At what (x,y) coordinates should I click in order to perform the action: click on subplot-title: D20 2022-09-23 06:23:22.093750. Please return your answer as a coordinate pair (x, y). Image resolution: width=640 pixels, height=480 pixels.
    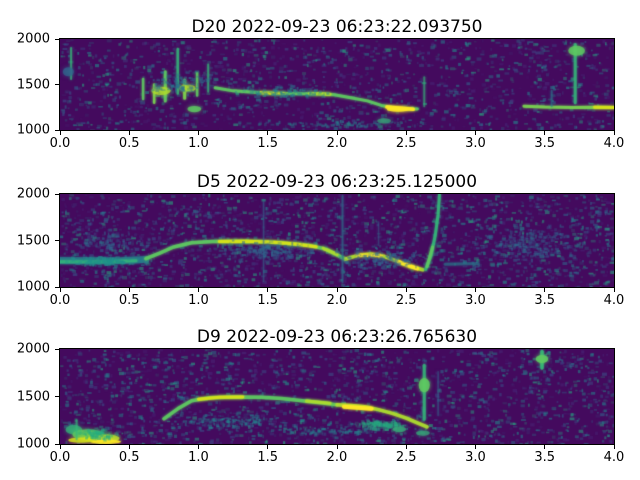
    Looking at the image, I should click on (337, 27).